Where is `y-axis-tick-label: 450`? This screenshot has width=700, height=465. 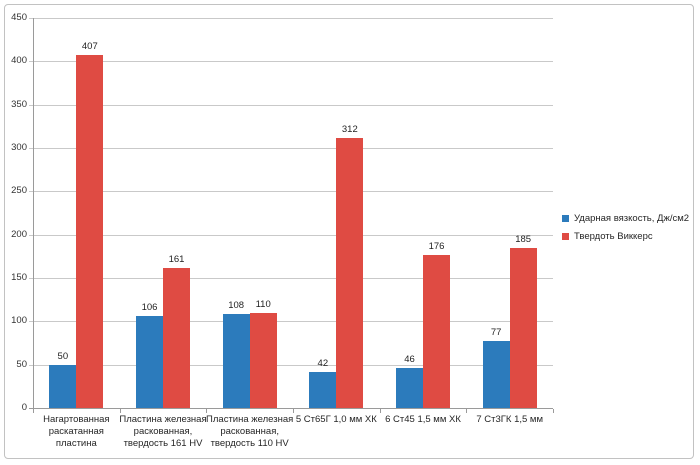 y-axis-tick-label: 450 is located at coordinates (19, 17).